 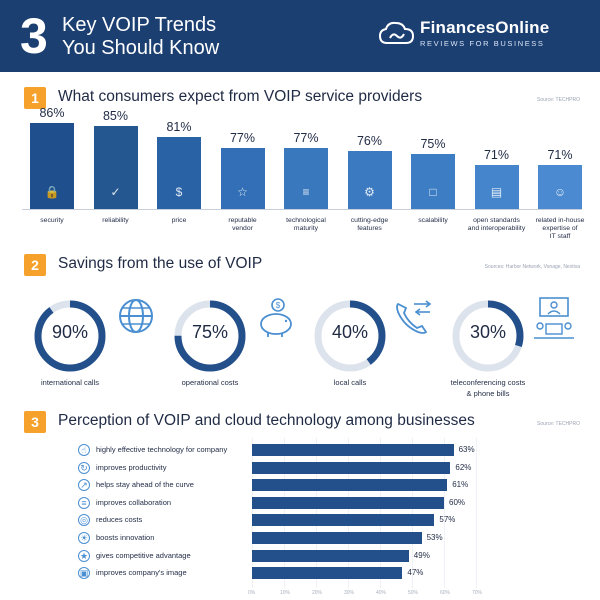 I want to click on axis-tick-label: 70%, so click(x=477, y=593).